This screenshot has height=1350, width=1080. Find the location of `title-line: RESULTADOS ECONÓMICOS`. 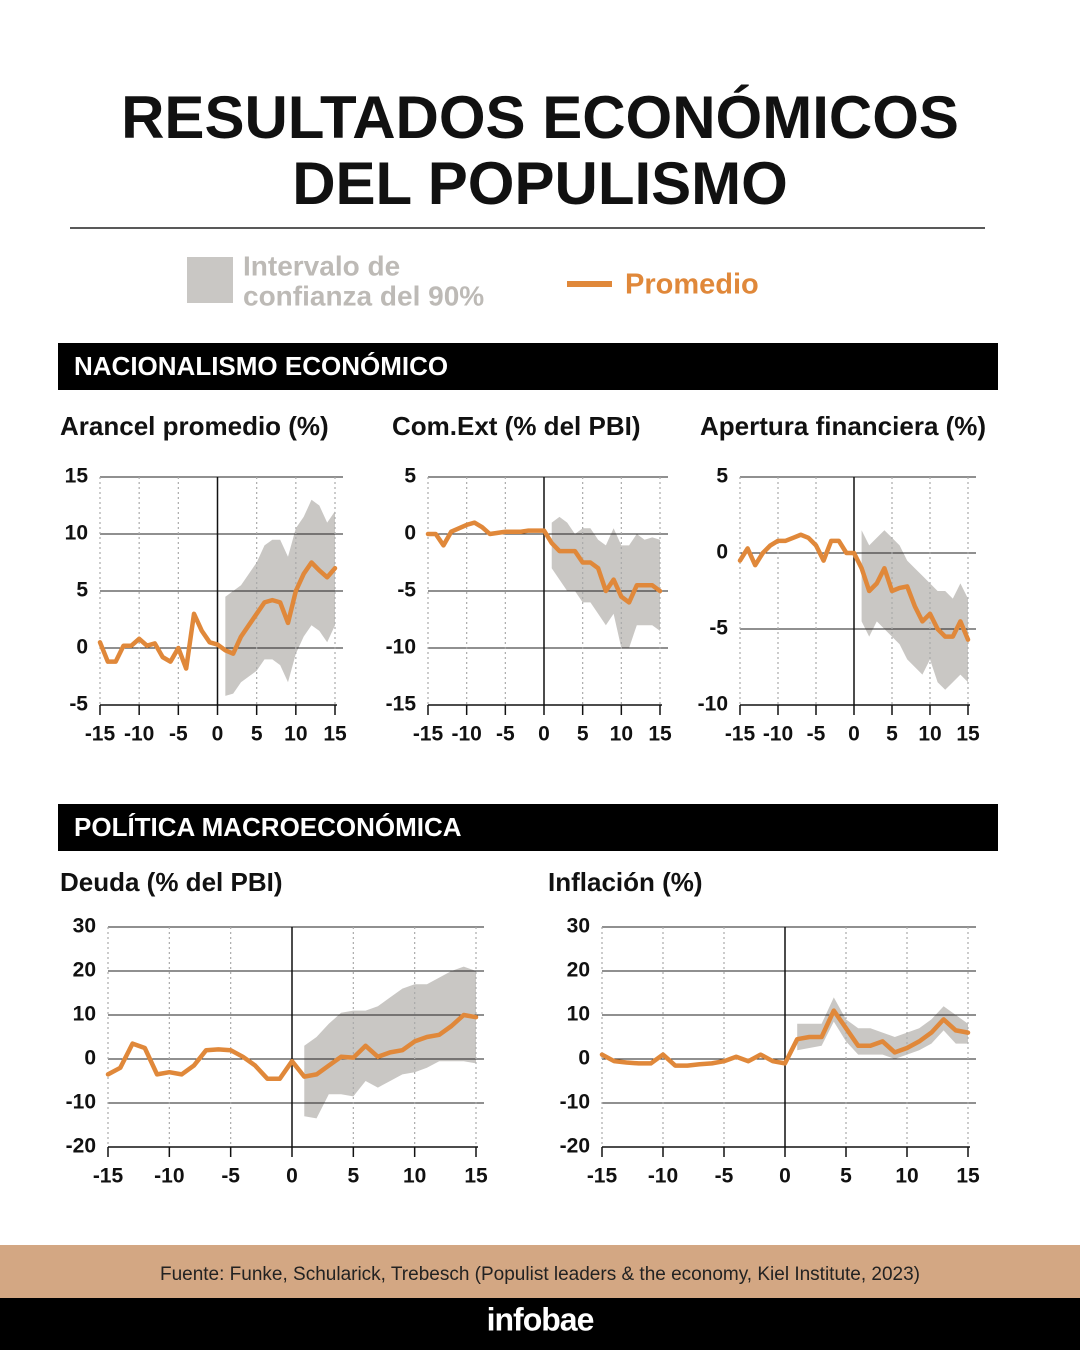

title-line: RESULTADOS ECONÓMICOS is located at coordinates (540, 117).